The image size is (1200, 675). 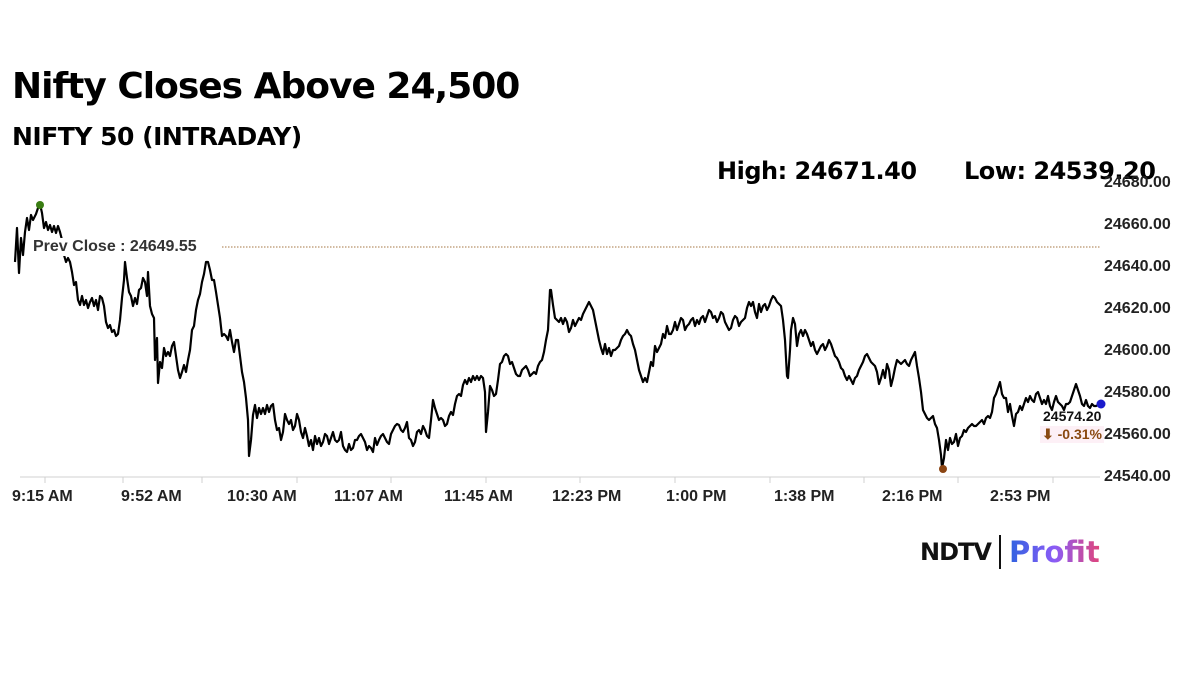 What do you see at coordinates (1020, 496) in the screenshot?
I see `x-tick-label: 2:53 PM` at bounding box center [1020, 496].